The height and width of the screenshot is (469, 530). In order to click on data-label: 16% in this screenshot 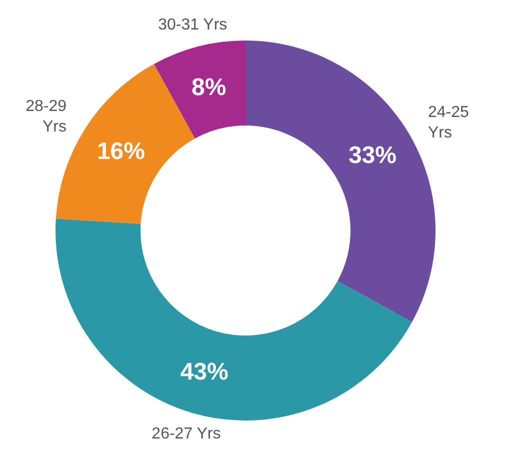, I will do `click(120, 151)`.